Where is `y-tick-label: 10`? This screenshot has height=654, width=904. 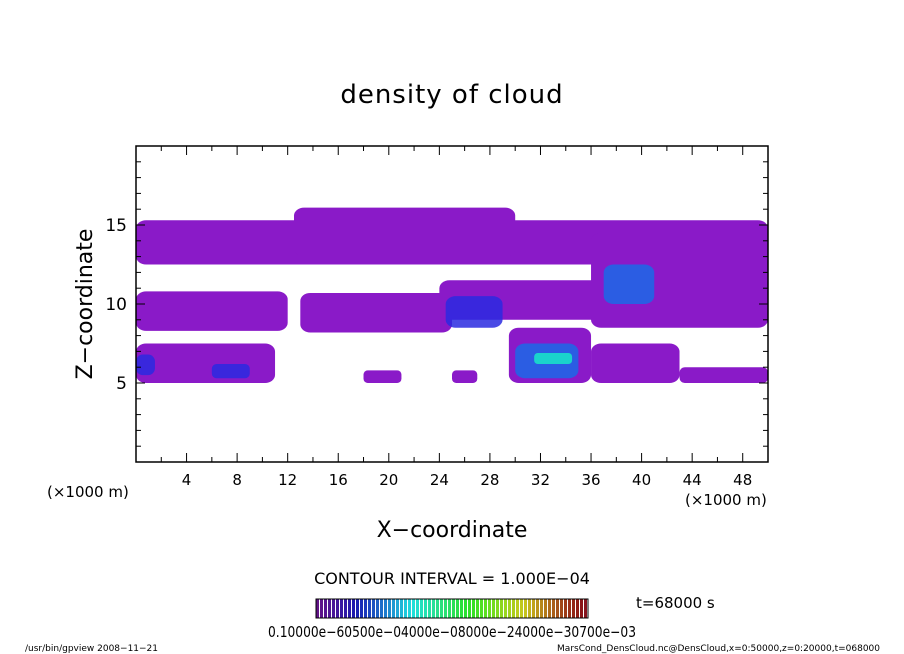 y-tick-label: 10 is located at coordinates (116, 305).